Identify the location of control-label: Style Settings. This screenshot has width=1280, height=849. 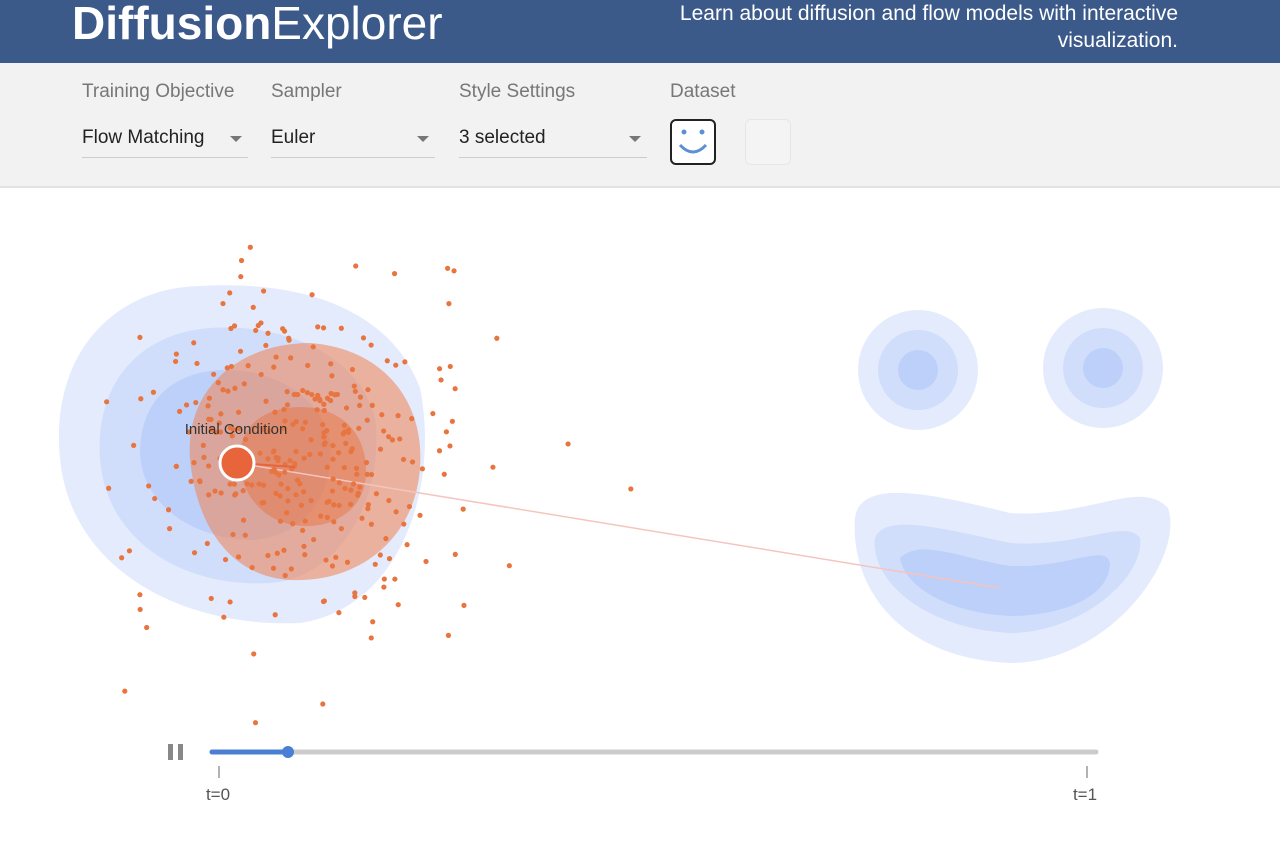
(517, 91).